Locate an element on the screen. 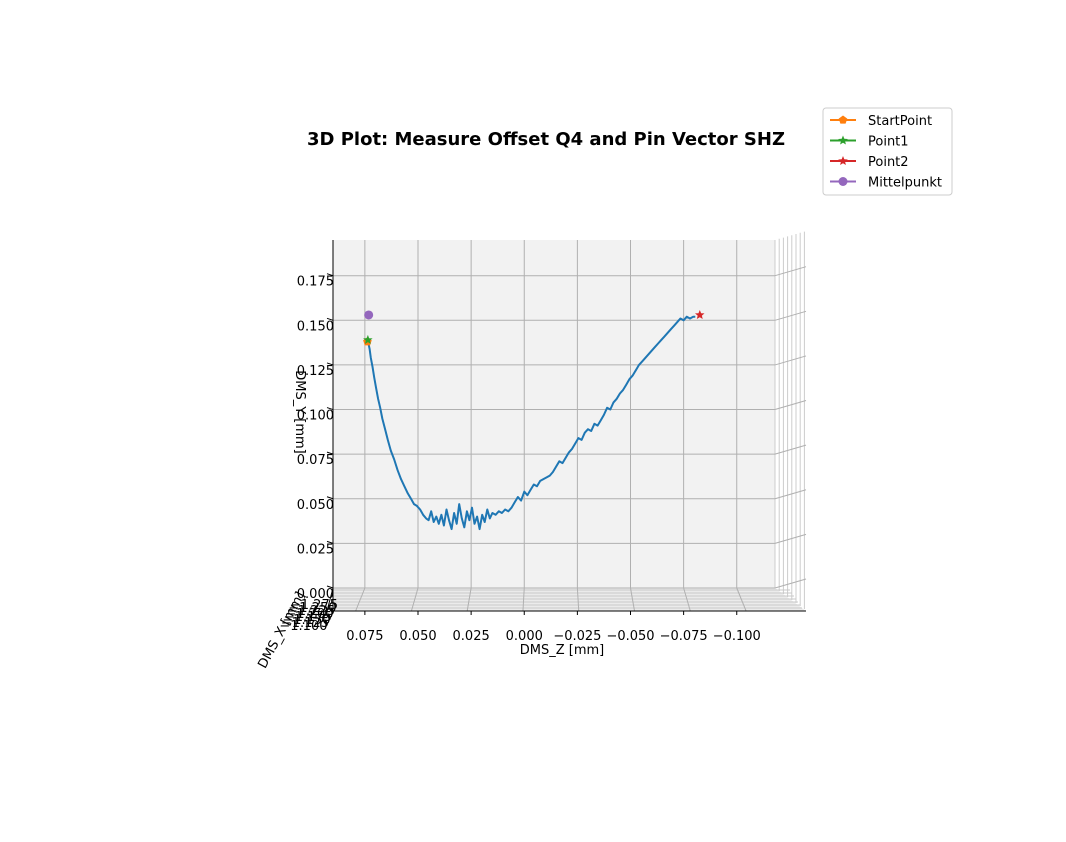 This screenshot has width=1066, height=842. marker-point1 is located at coordinates (368, 339).